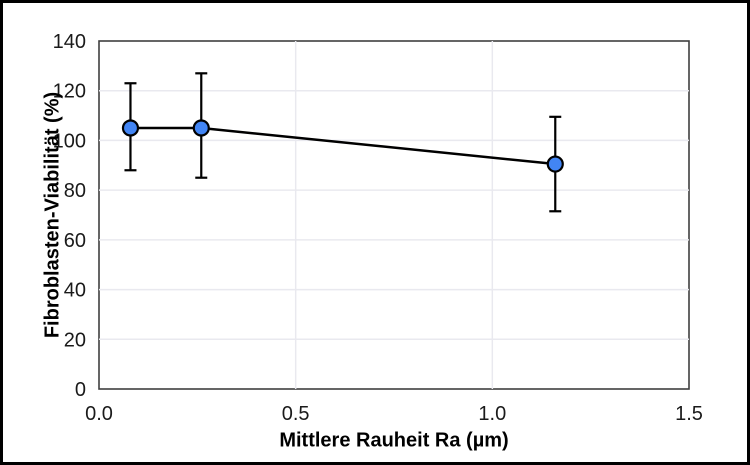 This screenshot has width=750, height=465. Describe the element at coordinates (75, 291) in the screenshot. I see `y-tick-label: 40` at that location.